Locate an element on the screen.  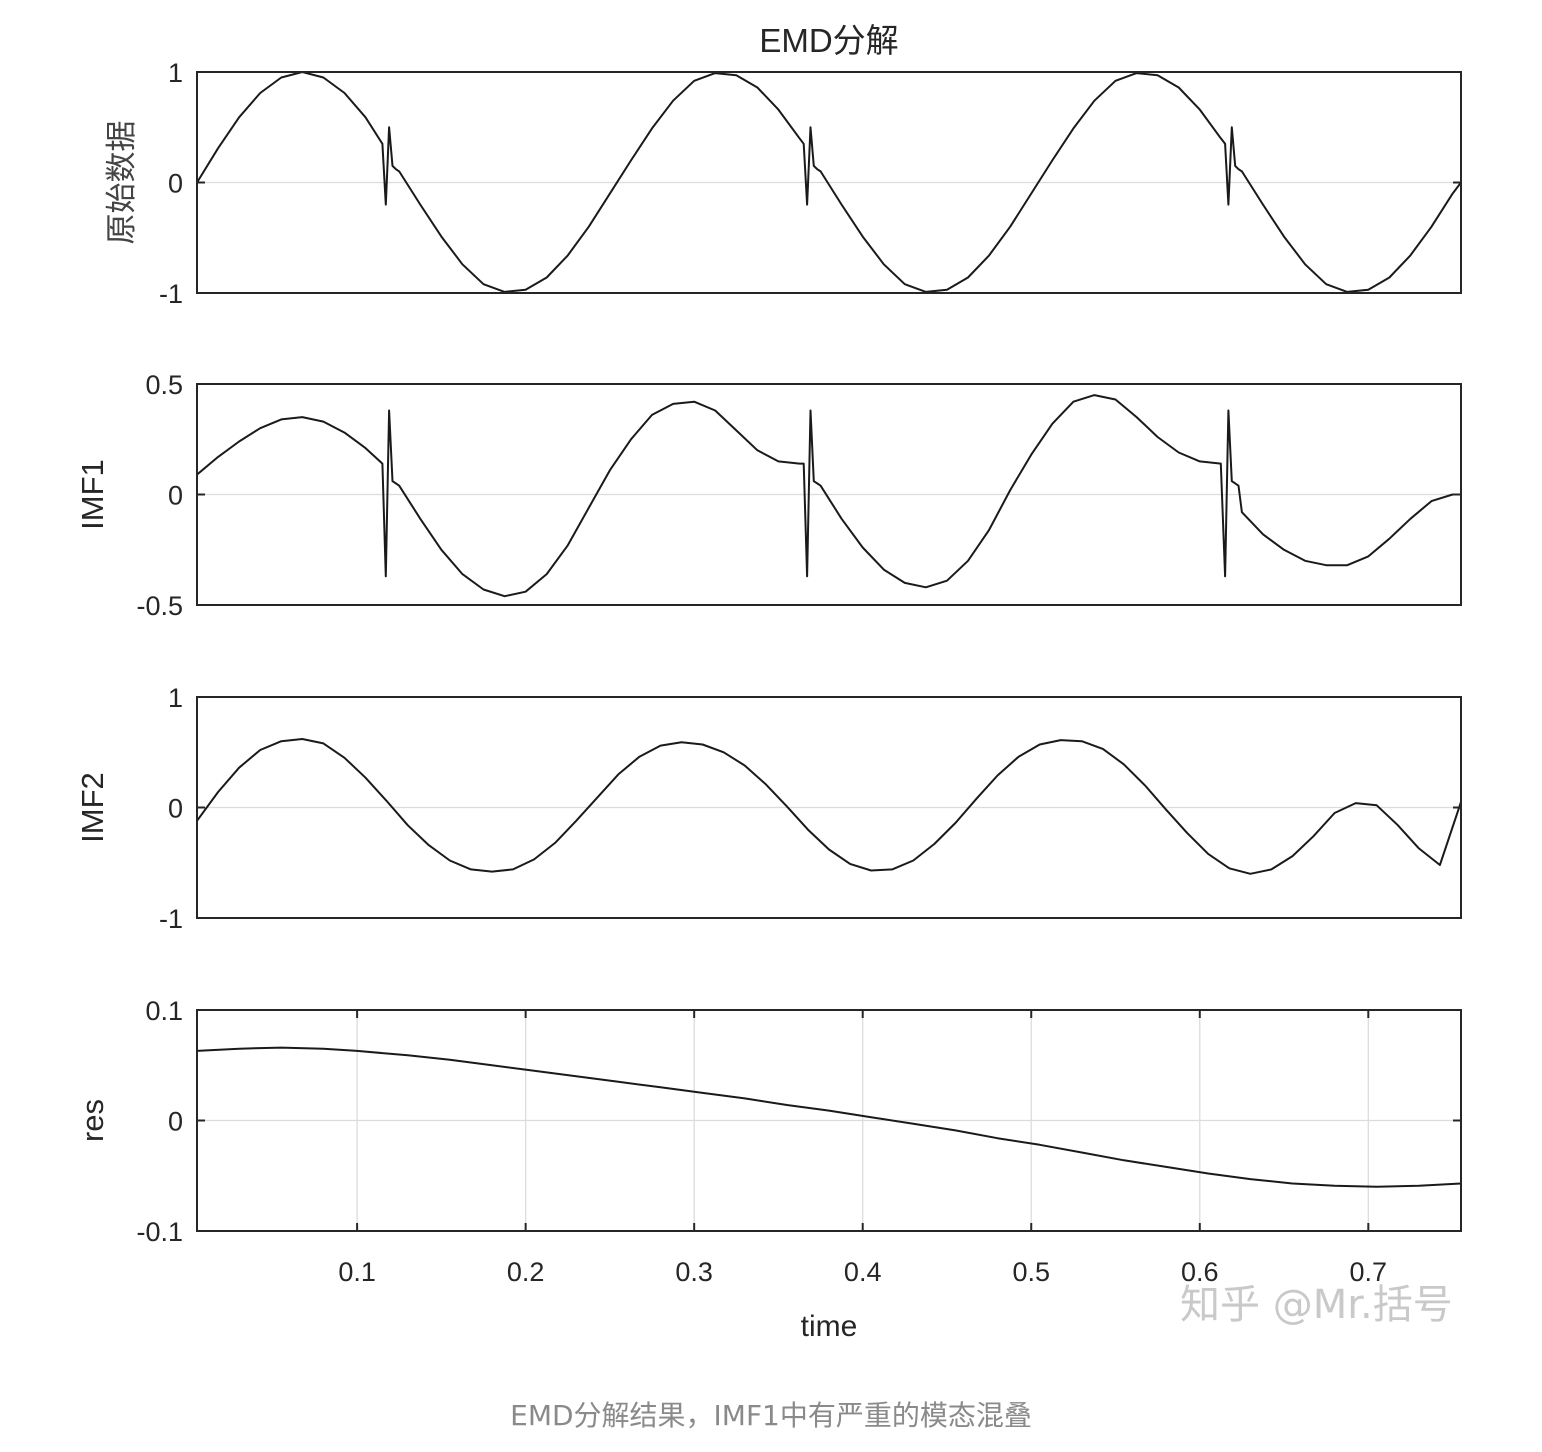
y-axis-label: IMF1 is located at coordinates (92, 494).